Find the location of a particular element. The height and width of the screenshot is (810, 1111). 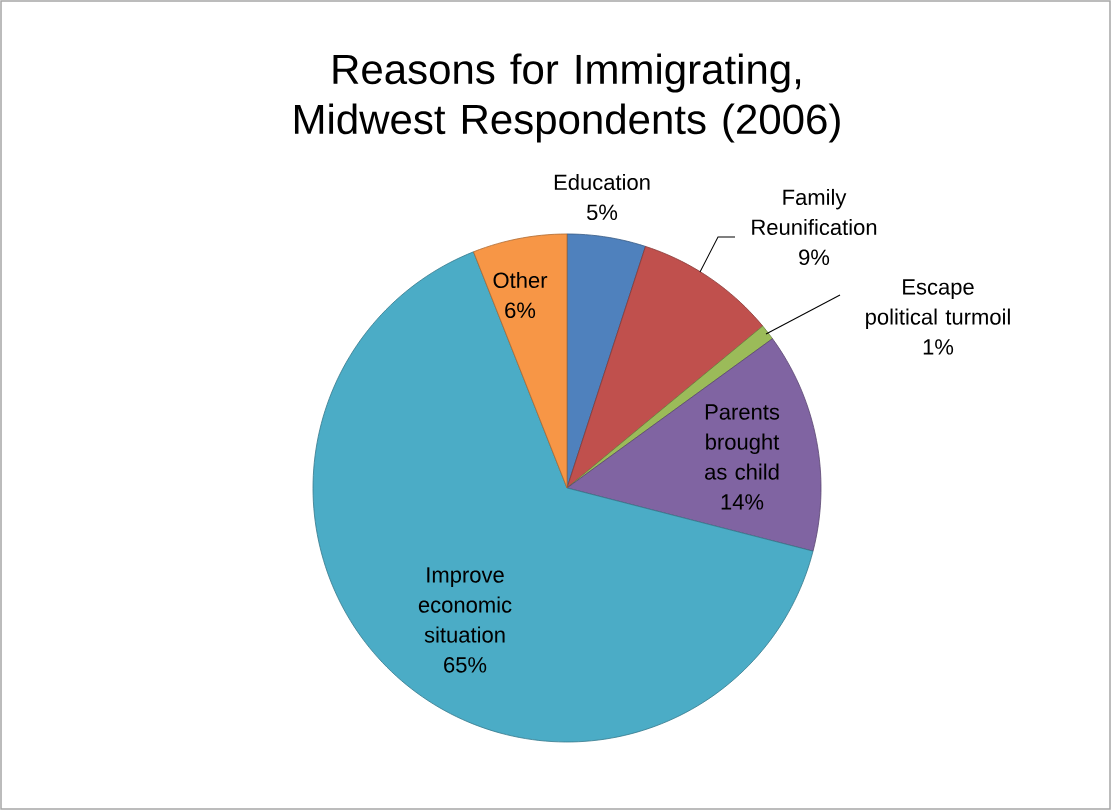

slice-label: Education is located at coordinates (602, 182).